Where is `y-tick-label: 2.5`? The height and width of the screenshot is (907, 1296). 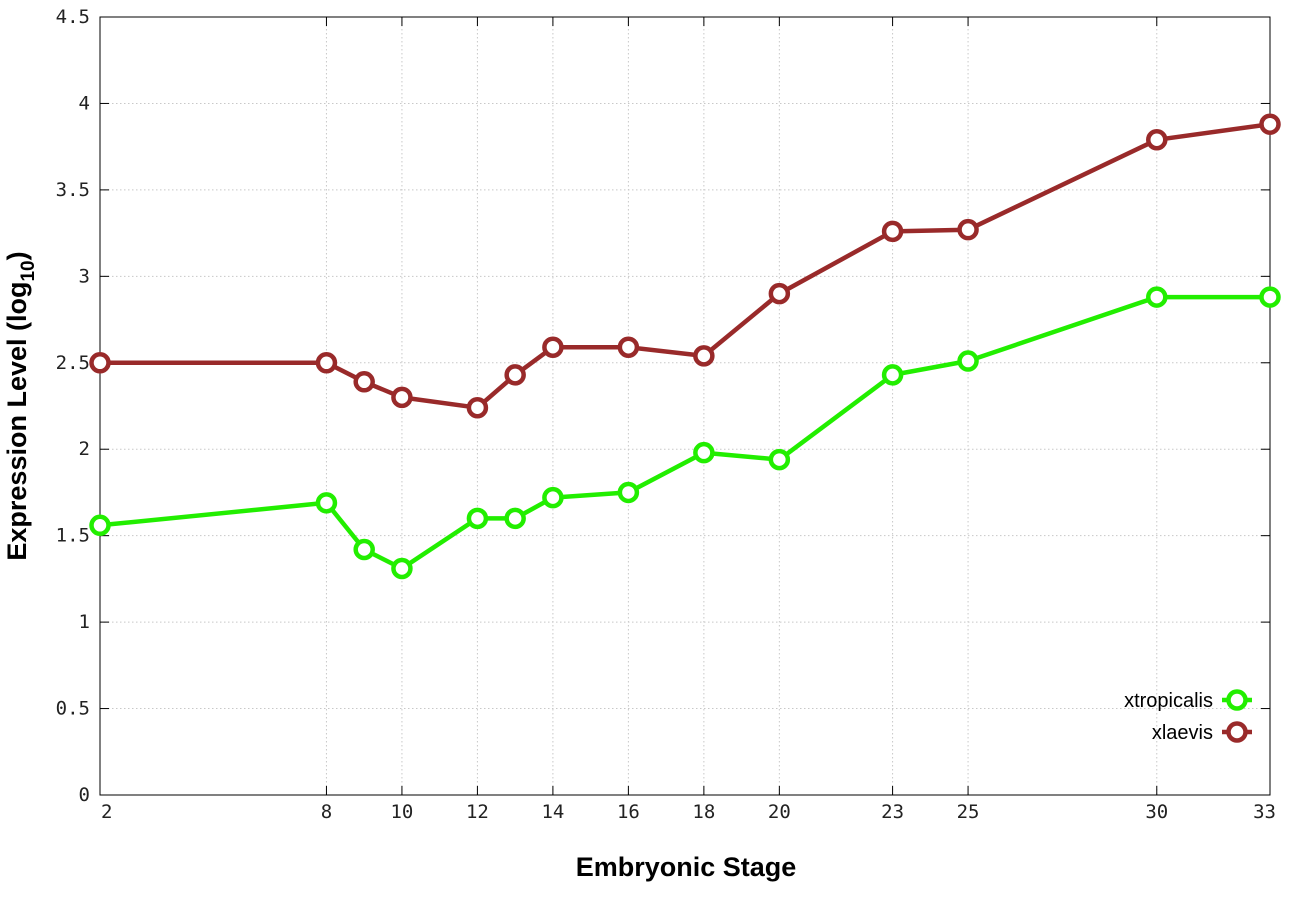 y-tick-label: 2.5 is located at coordinates (73, 363).